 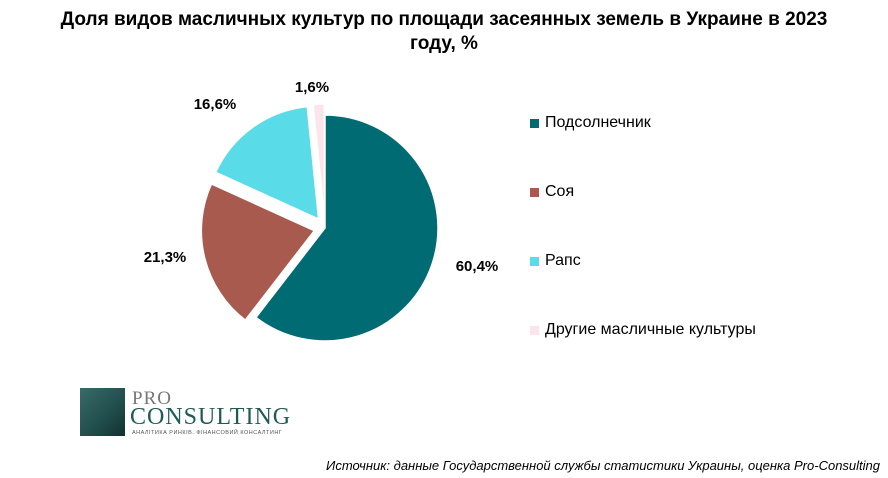 I want to click on legend-item-rapeseed: Рапс, so click(x=700, y=261).